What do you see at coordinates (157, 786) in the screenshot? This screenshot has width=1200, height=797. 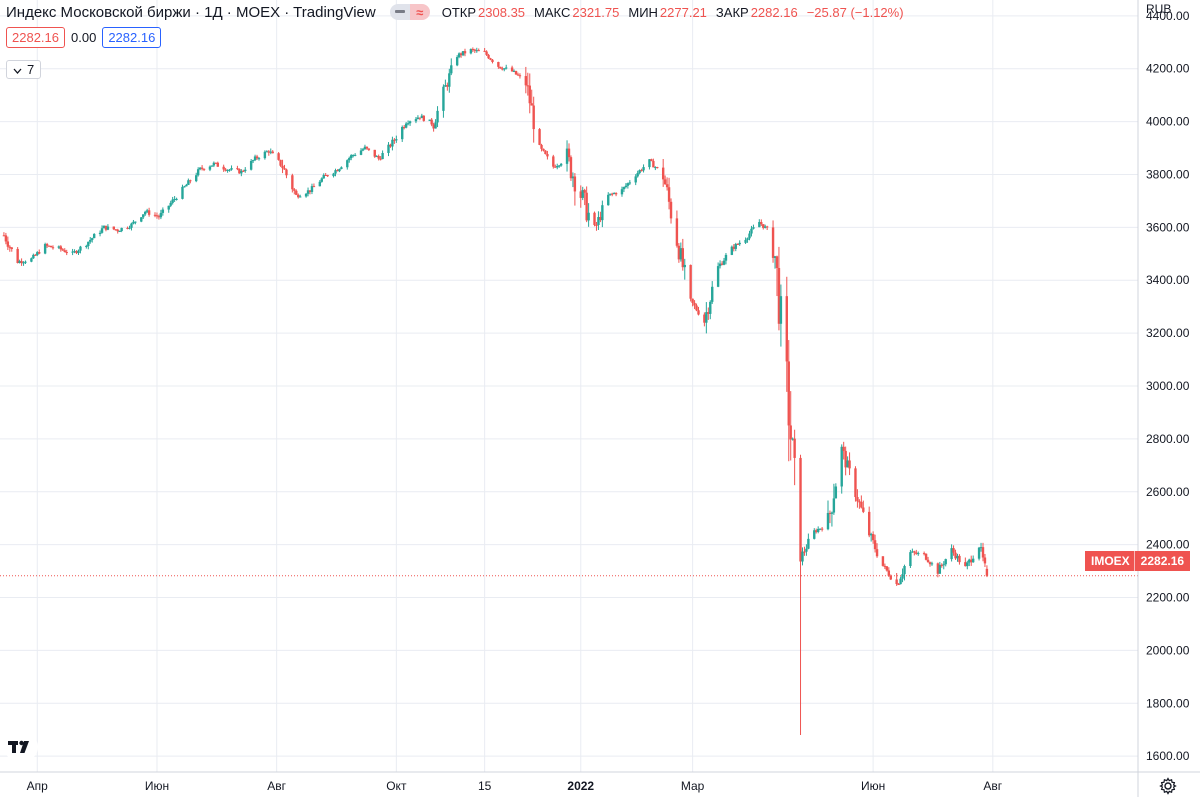 I see `x-tick-label: Июн` at bounding box center [157, 786].